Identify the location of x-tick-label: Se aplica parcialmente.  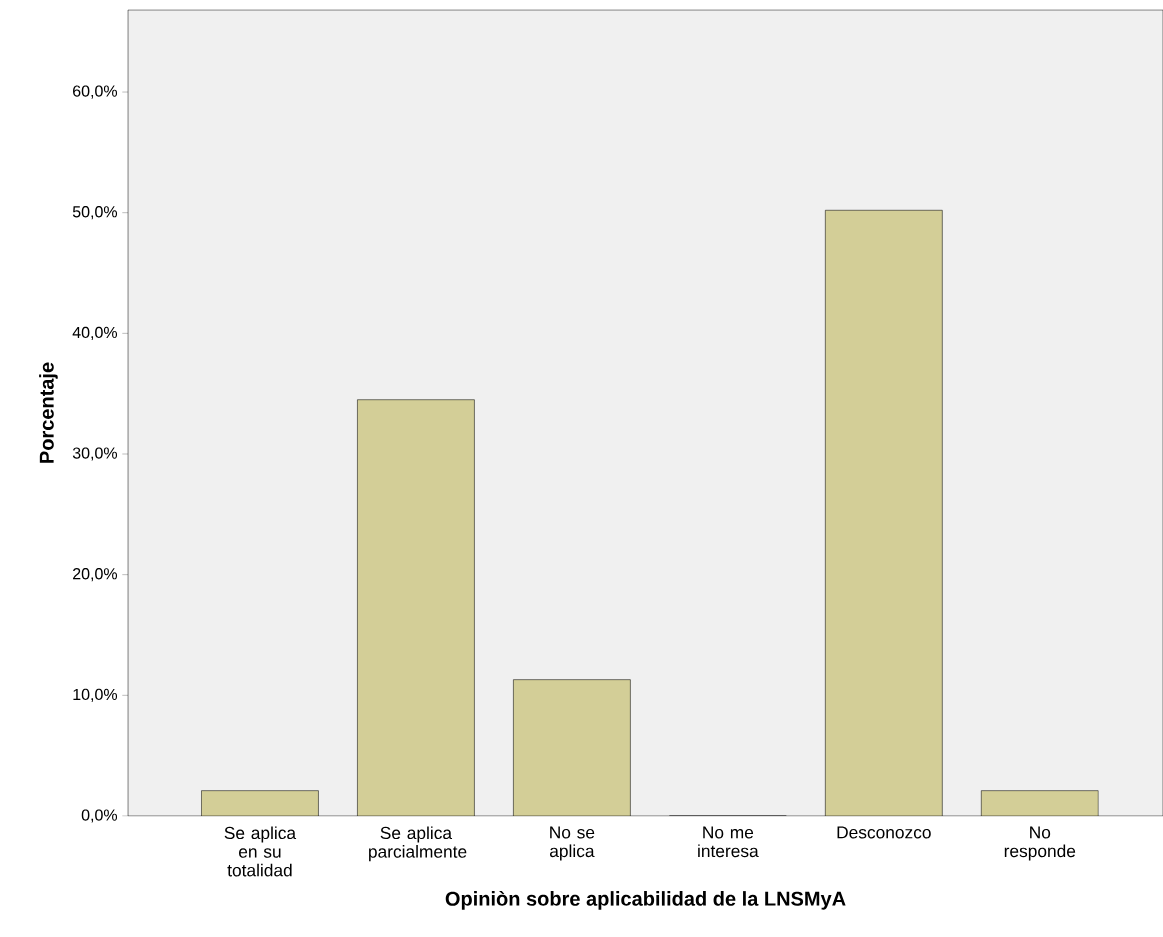
(418, 844).